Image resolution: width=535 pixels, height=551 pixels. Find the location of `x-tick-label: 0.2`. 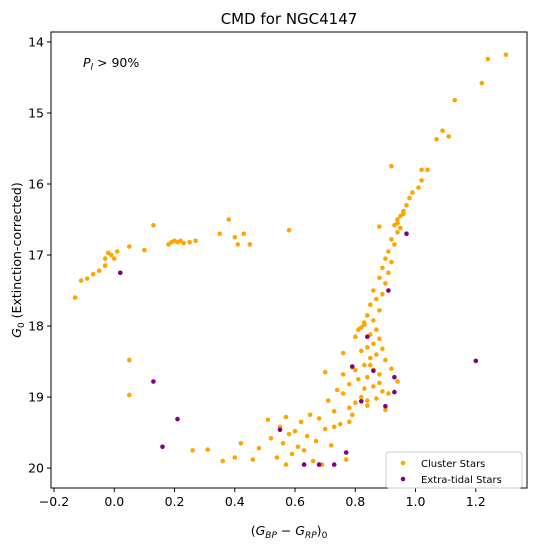

x-tick-label: 0.2 is located at coordinates (175, 501).